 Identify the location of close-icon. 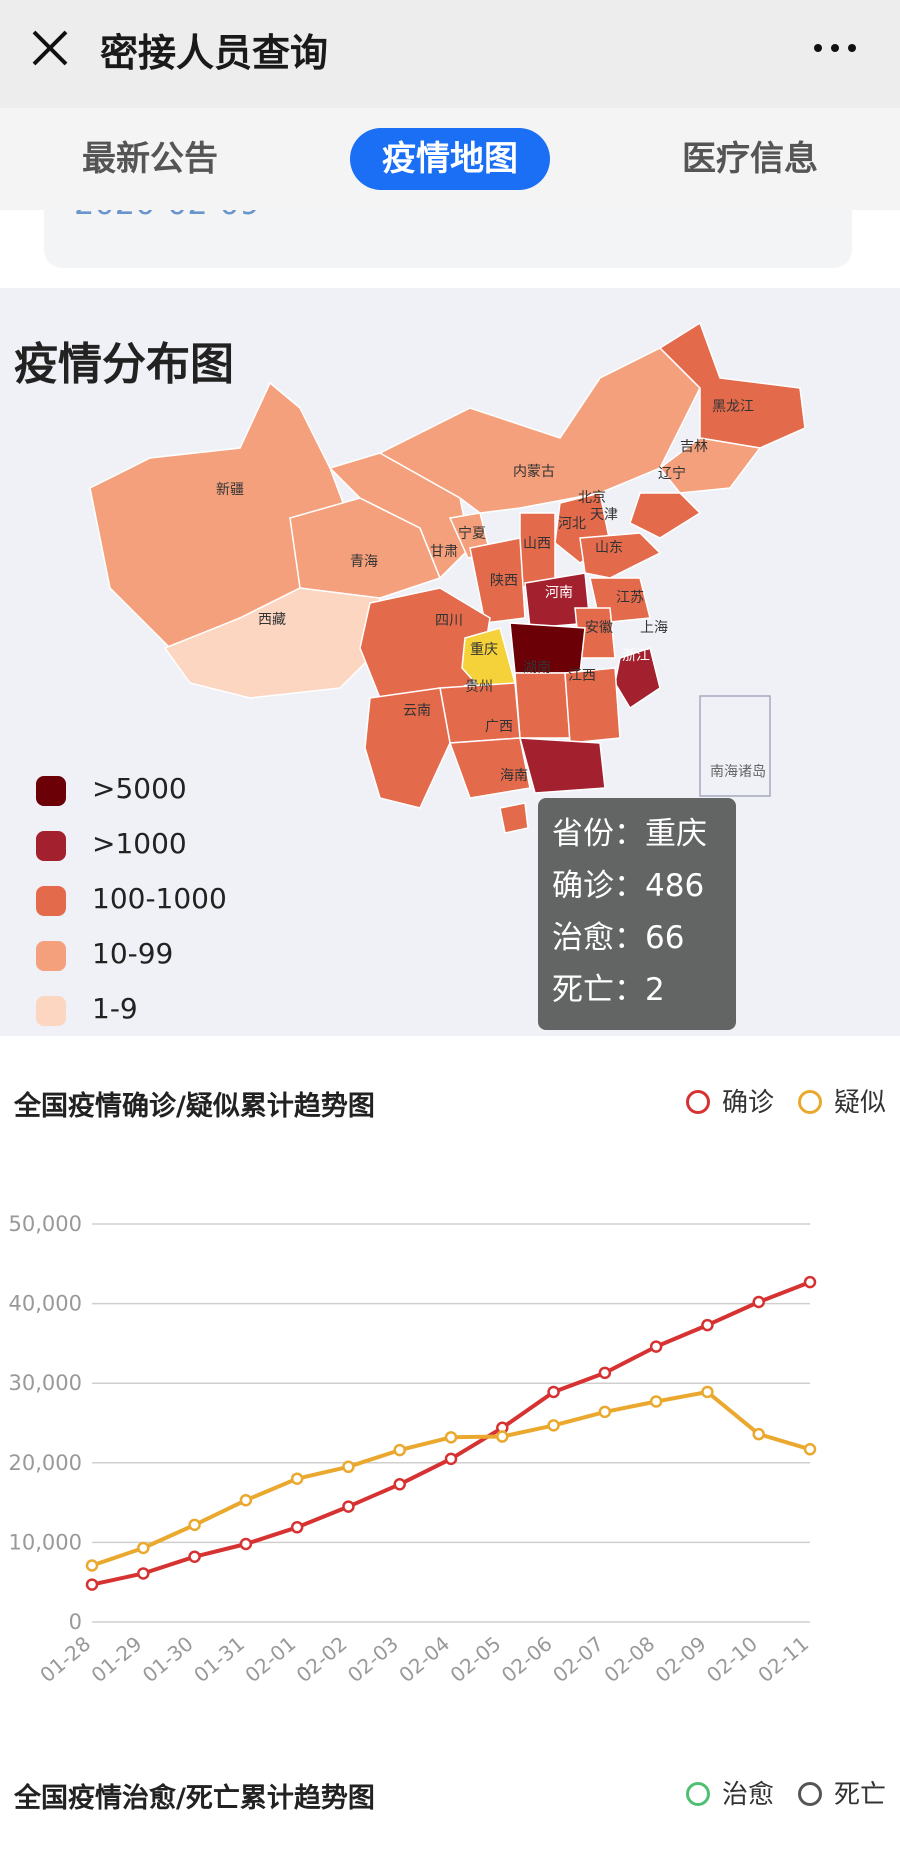
(50, 48).